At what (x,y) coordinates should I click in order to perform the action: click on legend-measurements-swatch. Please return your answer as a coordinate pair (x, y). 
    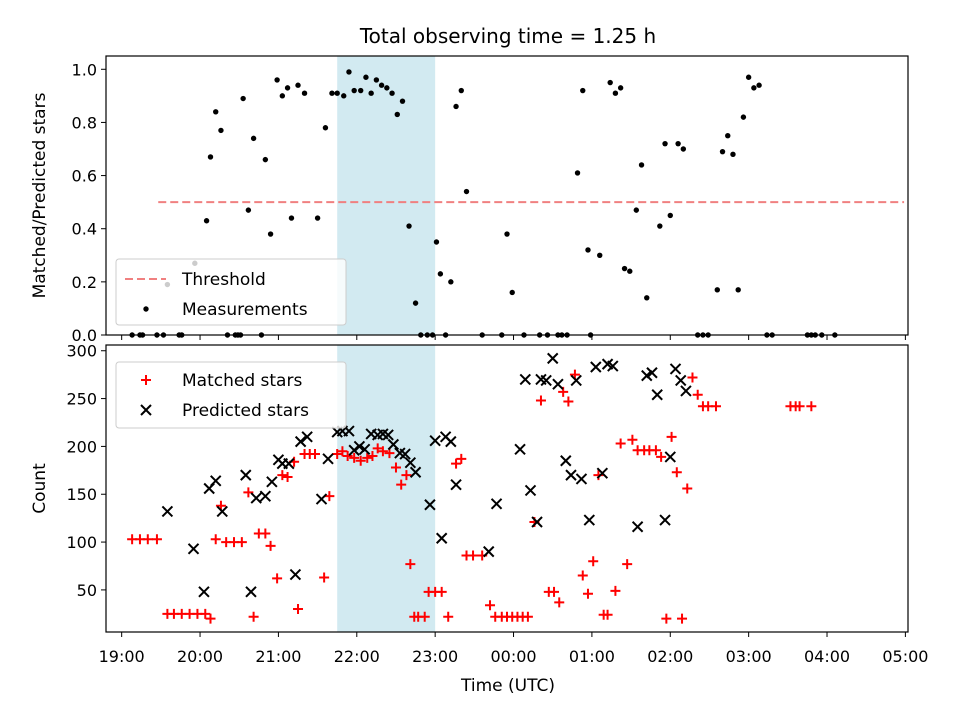
    Looking at the image, I should click on (146, 309).